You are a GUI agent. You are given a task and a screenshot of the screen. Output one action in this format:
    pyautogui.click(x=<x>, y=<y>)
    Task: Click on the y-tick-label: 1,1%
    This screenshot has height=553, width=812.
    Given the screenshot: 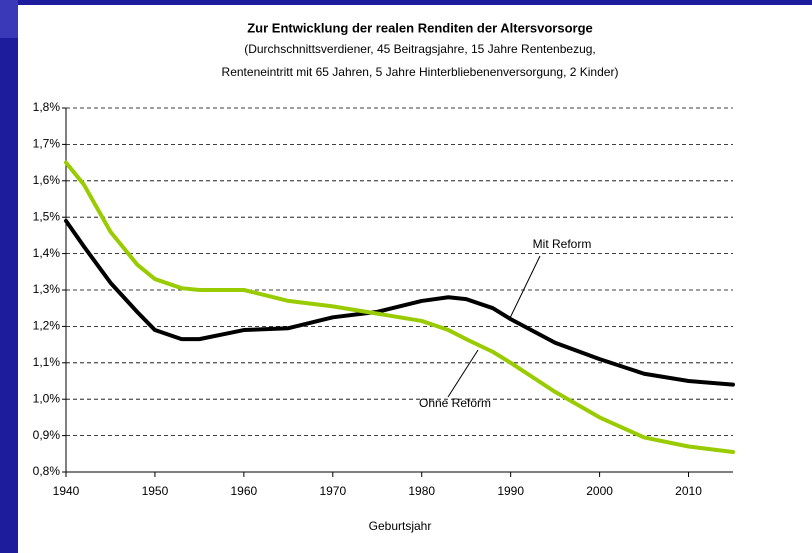 What is the action you would take?
    pyautogui.click(x=47, y=362)
    